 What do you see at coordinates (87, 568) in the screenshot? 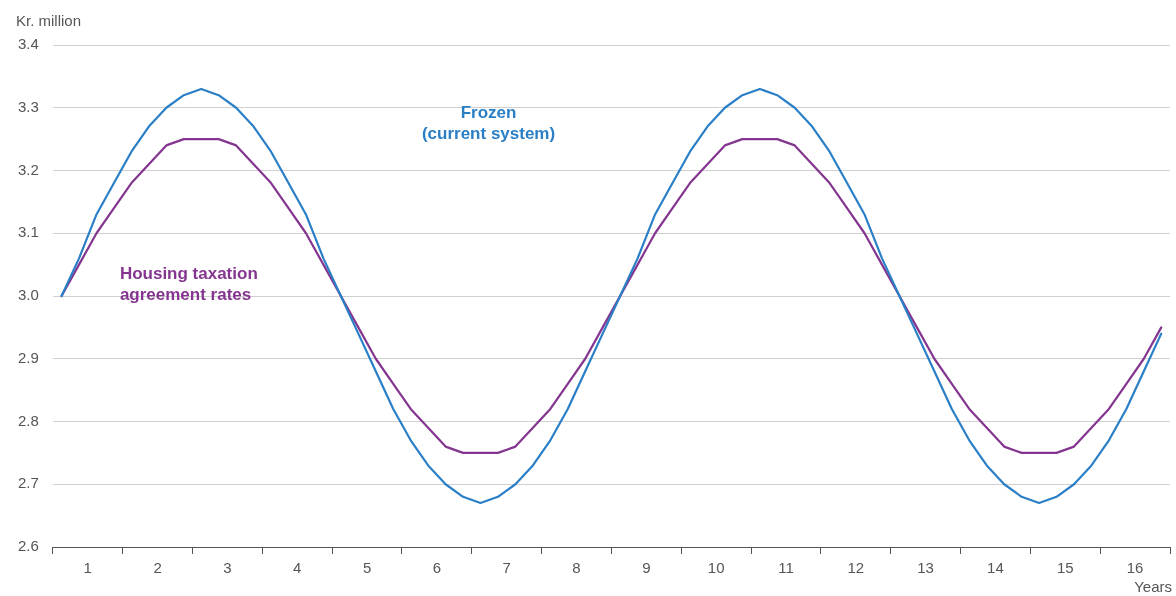
I see `x-tick-label: 1` at bounding box center [87, 568].